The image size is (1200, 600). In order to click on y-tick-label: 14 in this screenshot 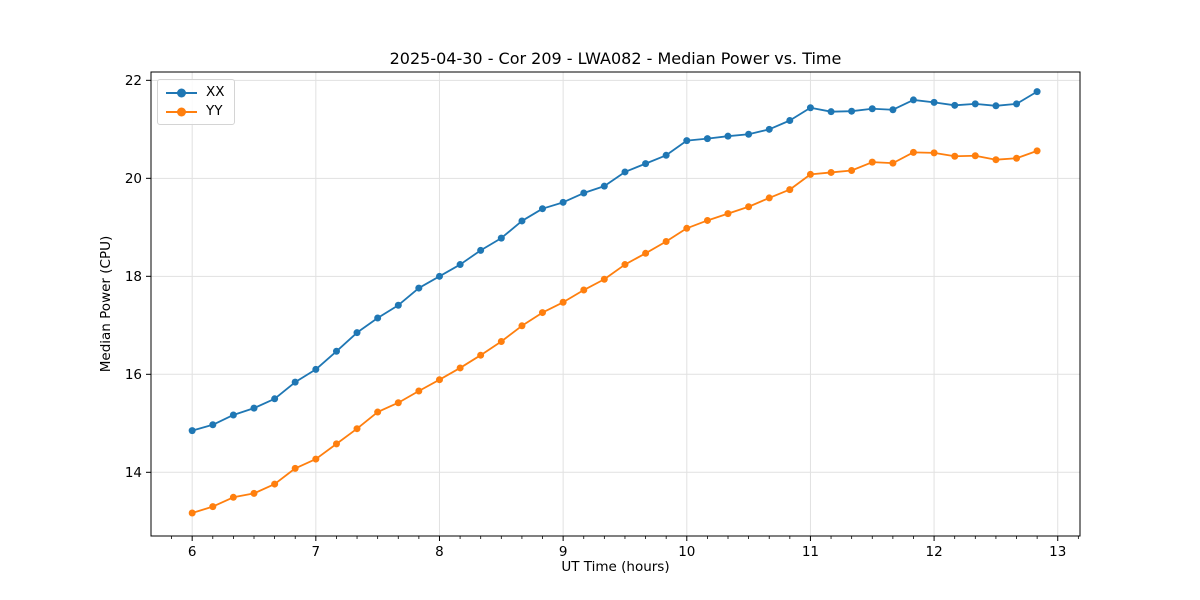, I will do `click(133, 473)`.